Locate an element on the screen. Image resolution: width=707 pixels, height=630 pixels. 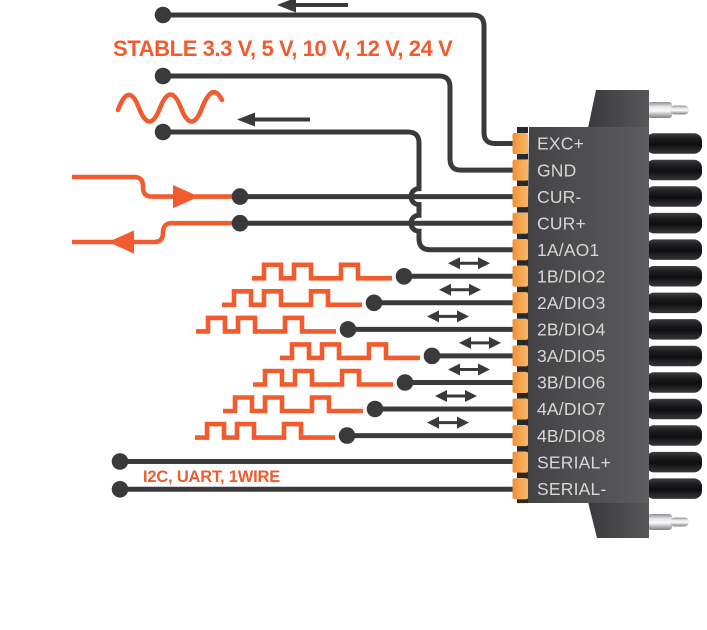
serial-plus-wire-group is located at coordinates (312, 461).